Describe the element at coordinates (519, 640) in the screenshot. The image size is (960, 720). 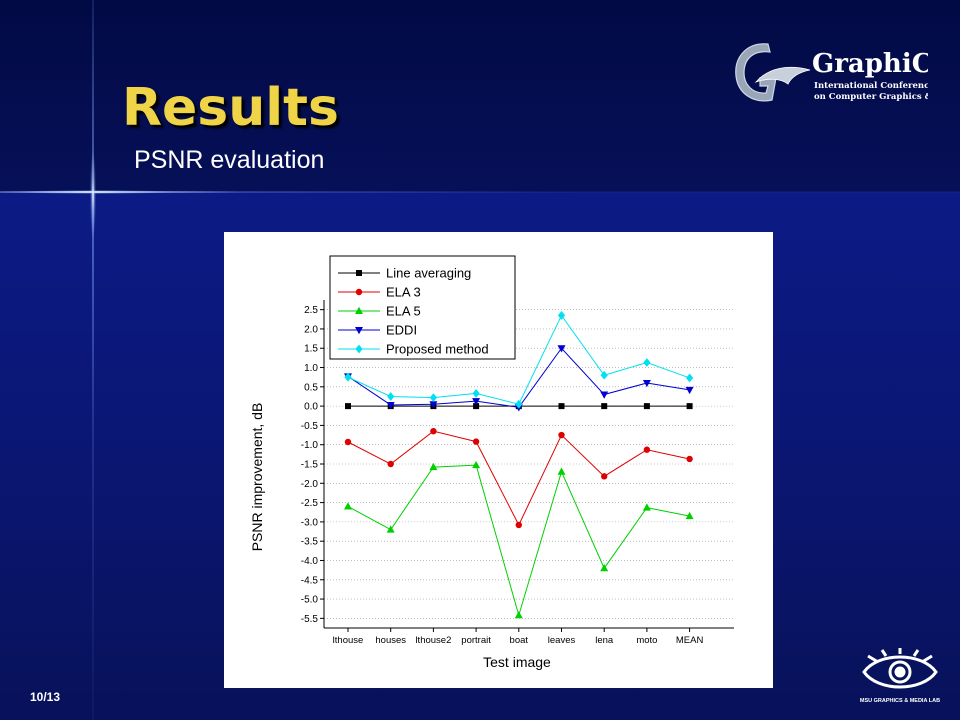
I see `x-tick-label: boat` at that location.